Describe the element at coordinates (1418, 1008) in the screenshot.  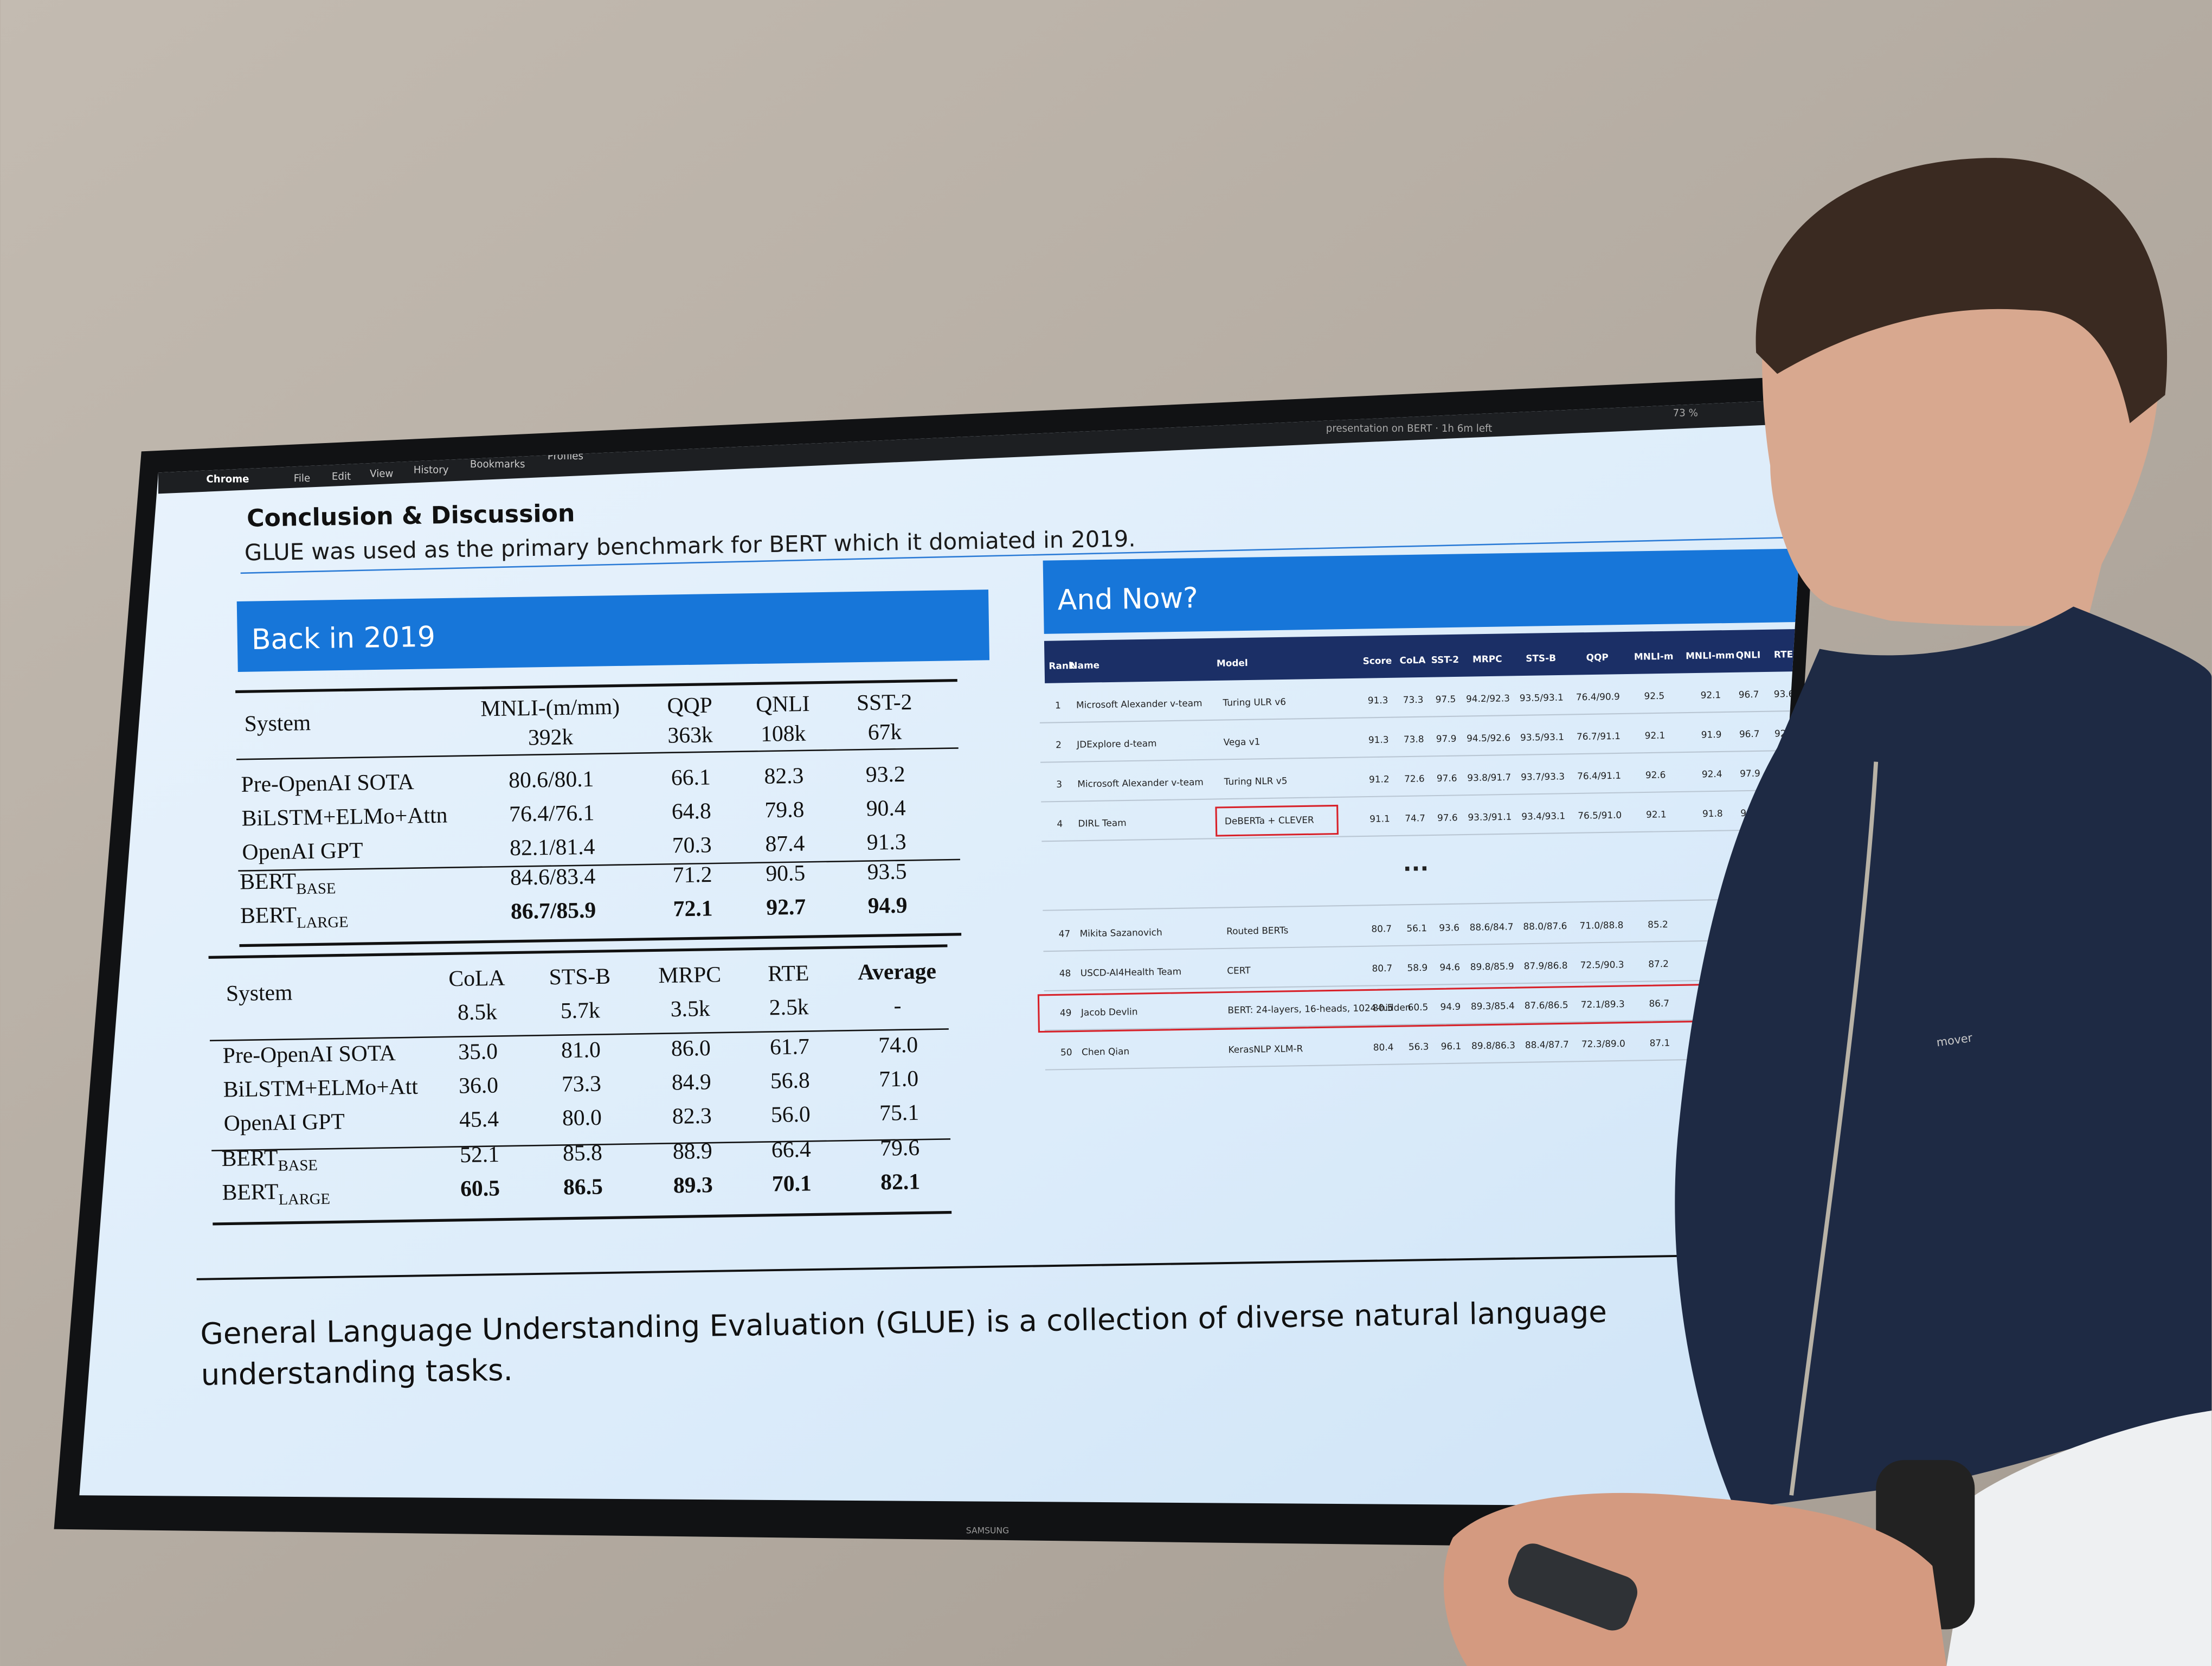
I see `leaderboard-cell: 60.5` at that location.